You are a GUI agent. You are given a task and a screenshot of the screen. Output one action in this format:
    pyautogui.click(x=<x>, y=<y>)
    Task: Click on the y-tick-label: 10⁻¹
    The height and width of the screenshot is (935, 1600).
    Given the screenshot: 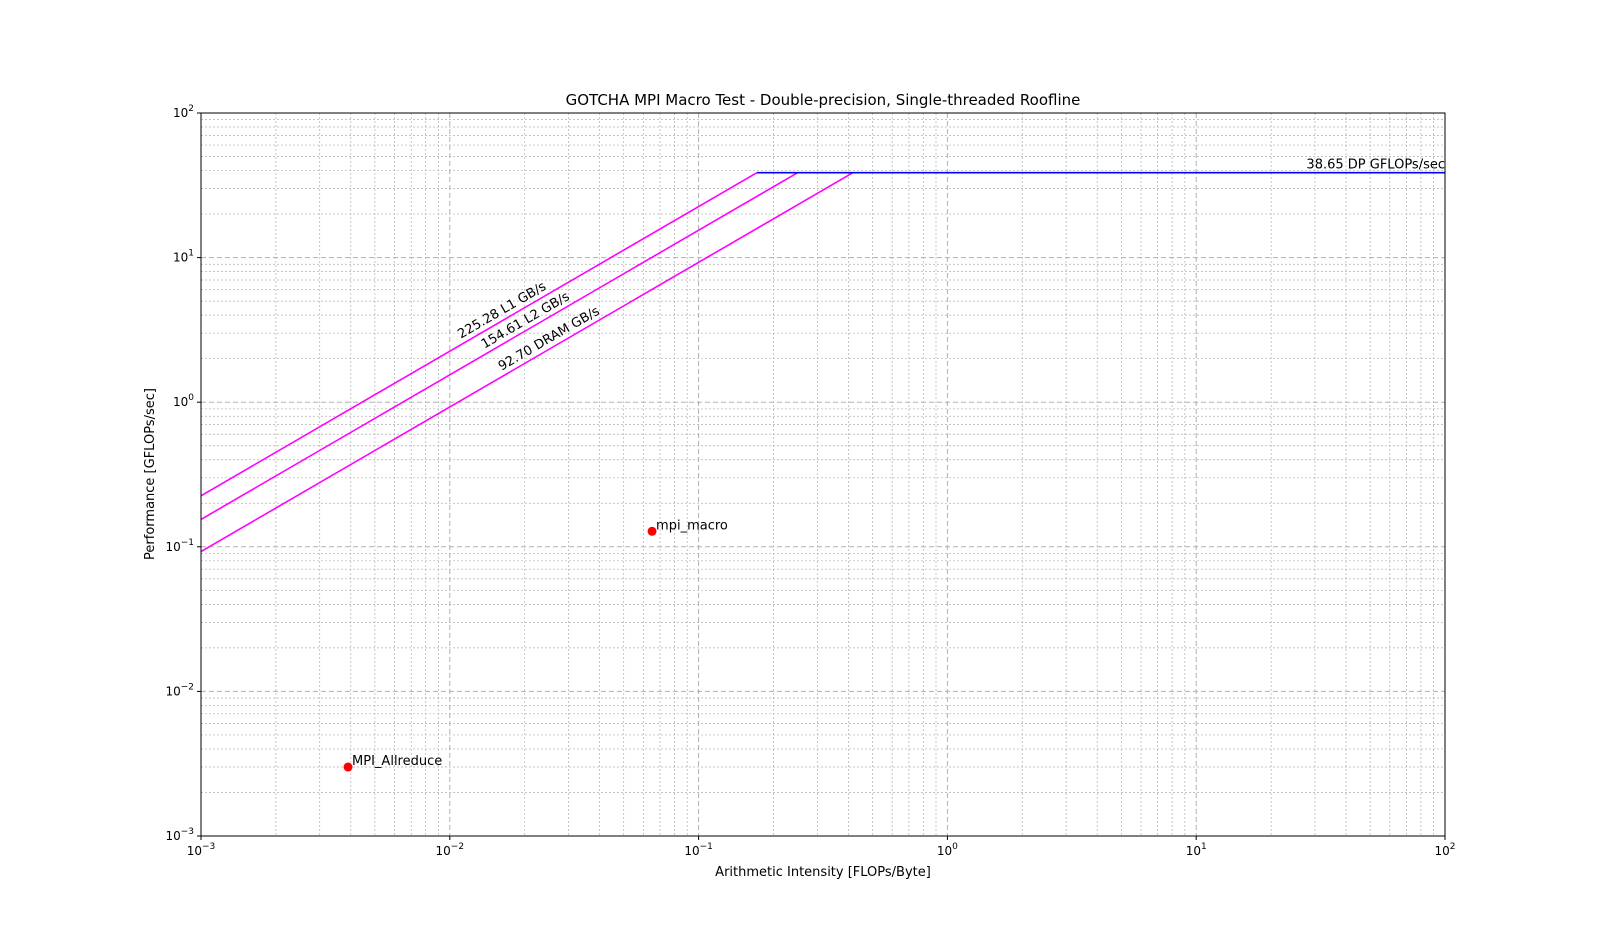 What is the action you would take?
    pyautogui.click(x=179, y=546)
    